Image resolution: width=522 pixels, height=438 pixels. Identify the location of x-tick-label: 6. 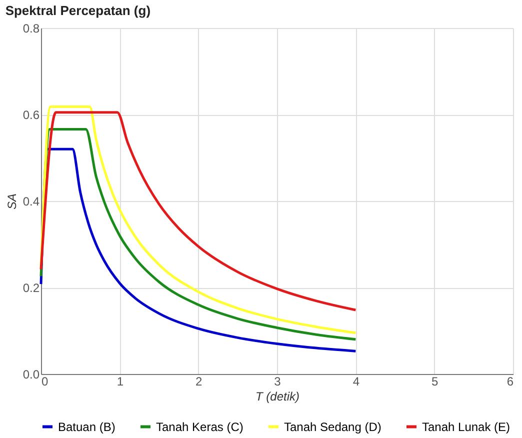
(510, 381).